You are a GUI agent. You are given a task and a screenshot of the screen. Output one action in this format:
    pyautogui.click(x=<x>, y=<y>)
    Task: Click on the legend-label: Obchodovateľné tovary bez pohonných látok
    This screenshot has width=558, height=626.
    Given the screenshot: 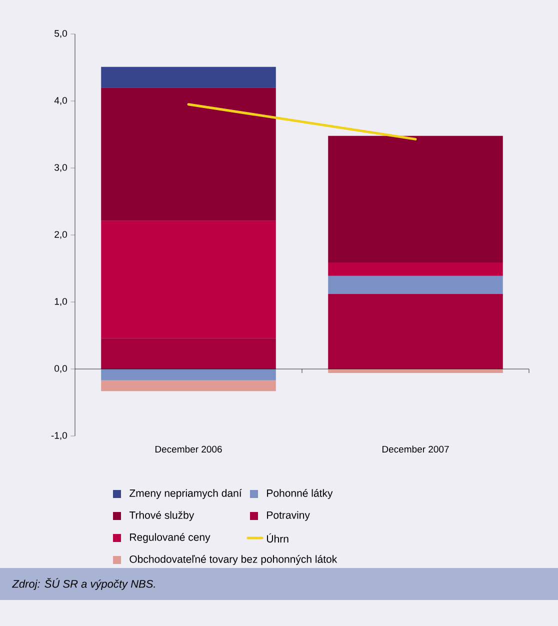 What is the action you would take?
    pyautogui.click(x=234, y=560)
    